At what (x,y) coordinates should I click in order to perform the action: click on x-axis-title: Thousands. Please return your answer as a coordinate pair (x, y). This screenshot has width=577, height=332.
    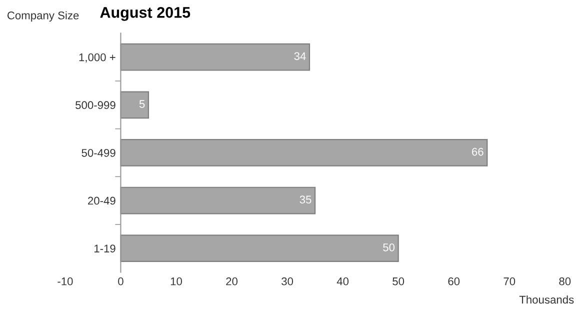
    Looking at the image, I should click on (546, 299).